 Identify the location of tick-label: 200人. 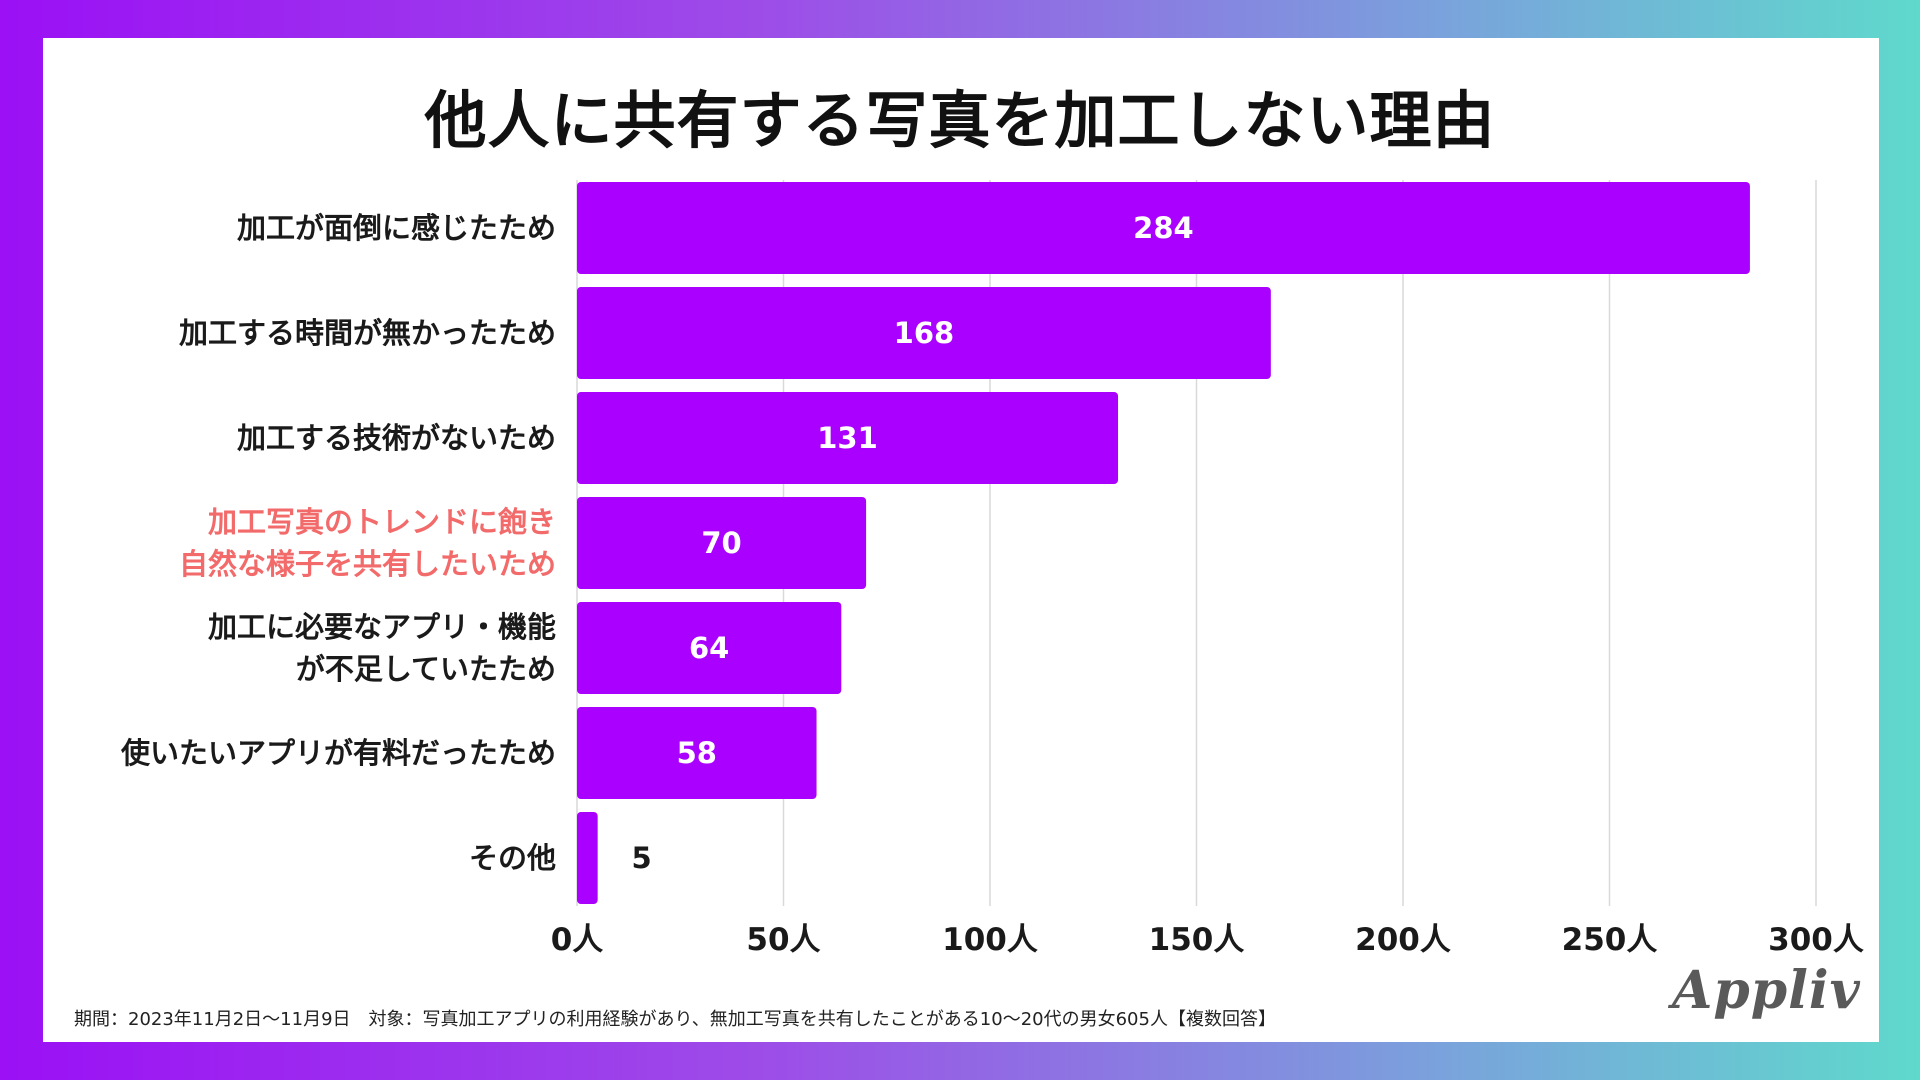
(1403, 940).